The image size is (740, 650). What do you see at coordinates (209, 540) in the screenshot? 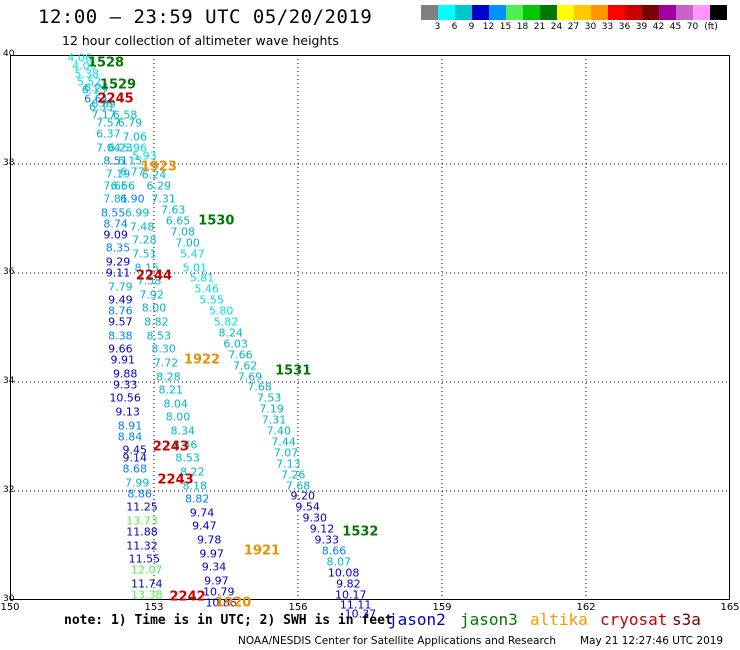
I see `wave-height-value: 9.78` at bounding box center [209, 540].